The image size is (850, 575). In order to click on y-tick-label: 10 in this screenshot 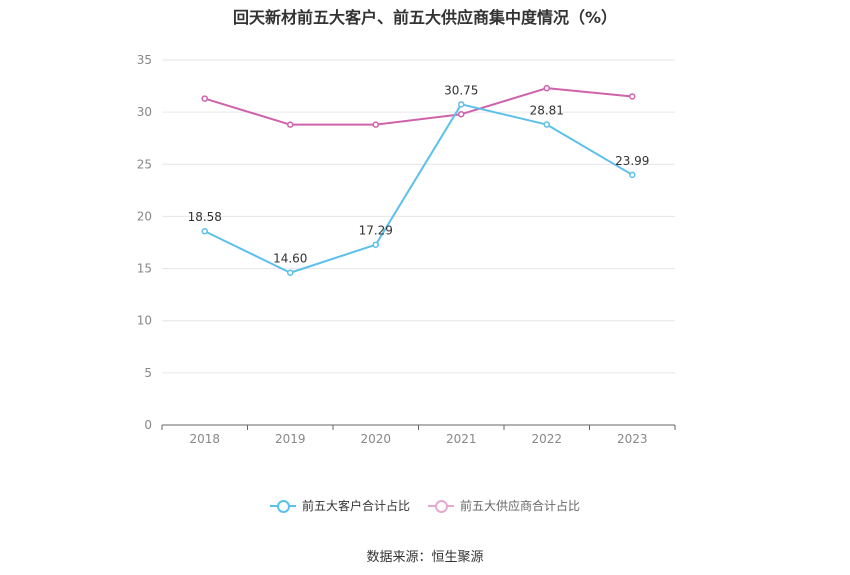, I will do `click(144, 321)`.